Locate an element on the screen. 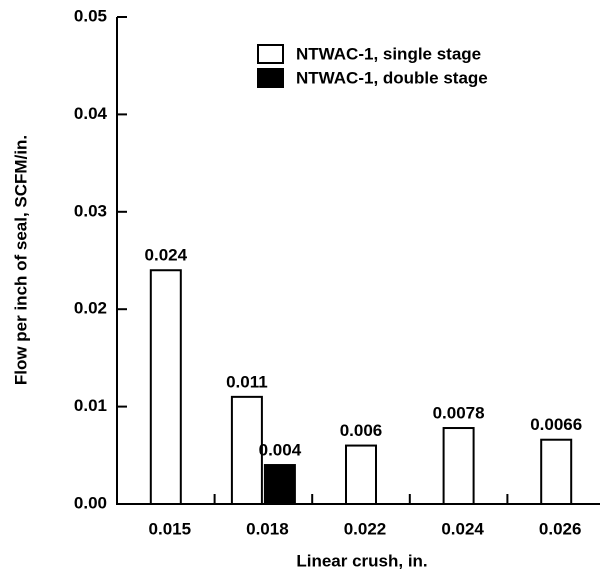 The height and width of the screenshot is (578, 614). y-tick-label: 0.04 is located at coordinates (91, 113).